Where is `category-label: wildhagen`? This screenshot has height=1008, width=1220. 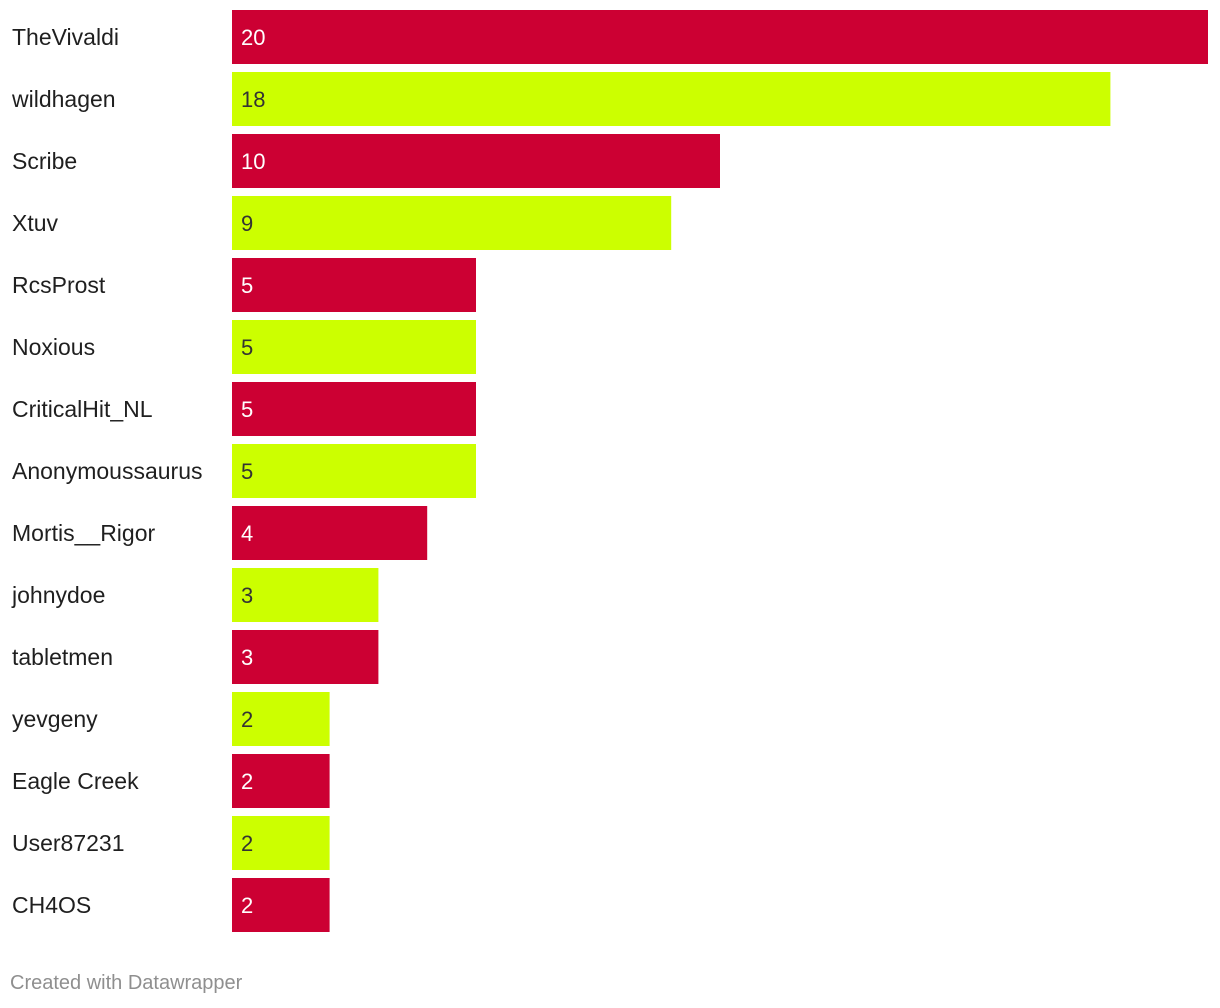 category-label: wildhagen is located at coordinates (63, 99).